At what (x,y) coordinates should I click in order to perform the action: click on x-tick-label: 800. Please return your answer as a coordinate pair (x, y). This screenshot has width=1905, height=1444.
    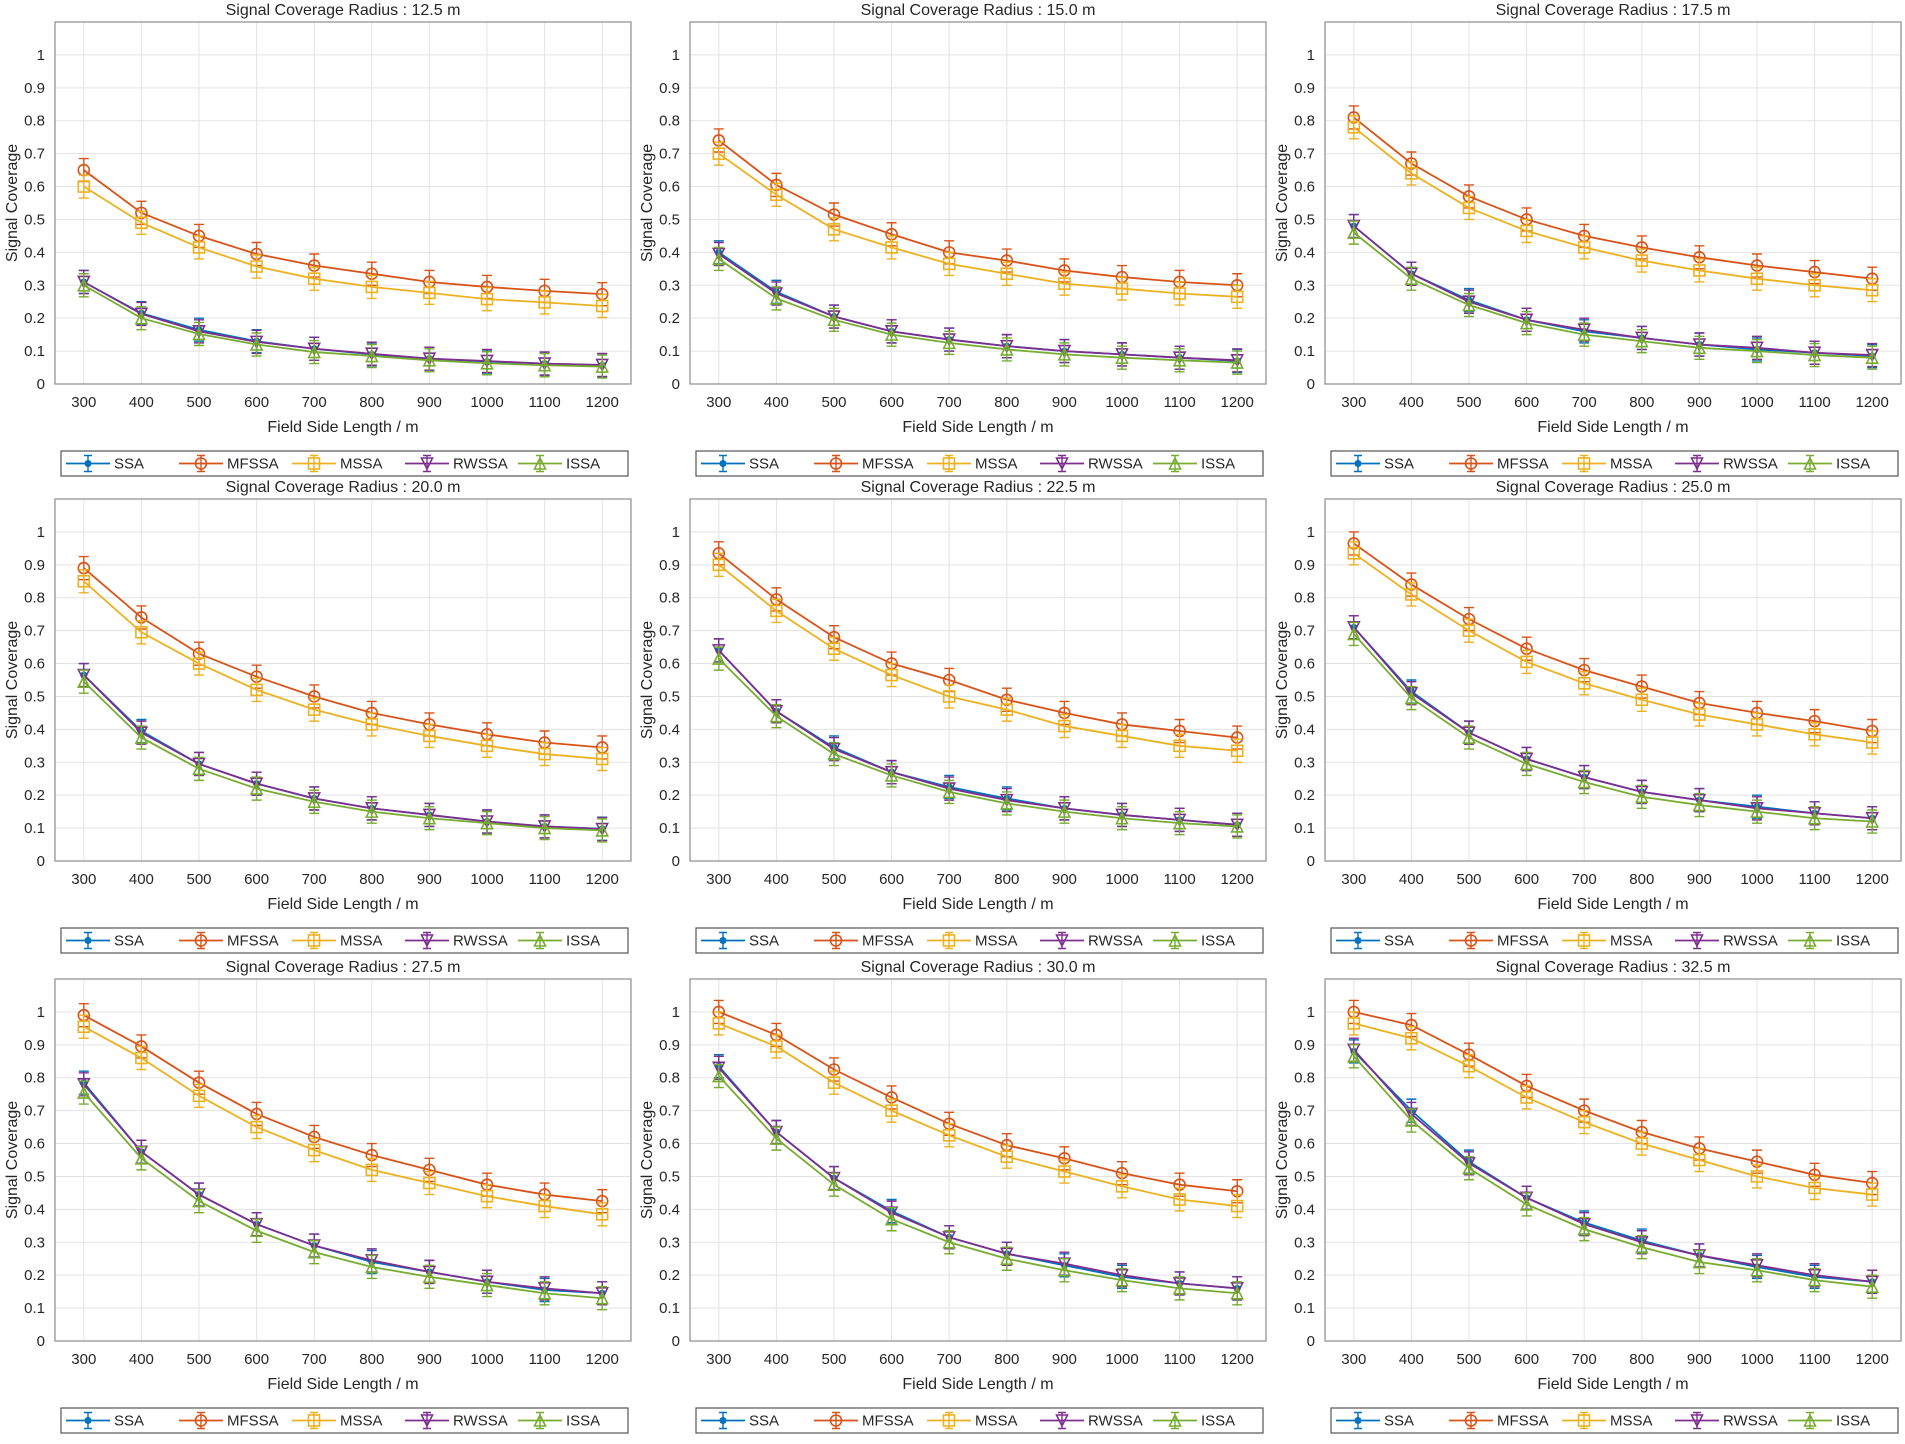
    Looking at the image, I should click on (1641, 879).